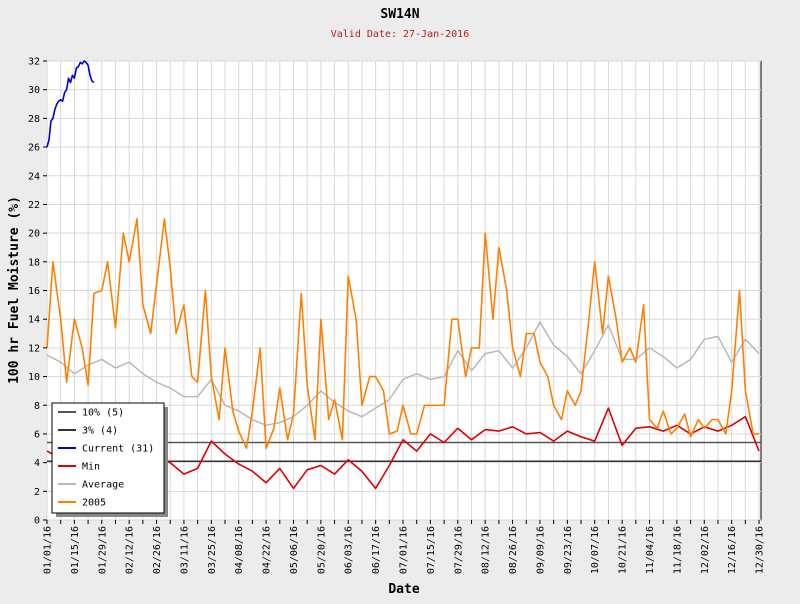 The height and width of the screenshot is (604, 800). I want to click on legend-label: 10% (5), so click(103, 413).